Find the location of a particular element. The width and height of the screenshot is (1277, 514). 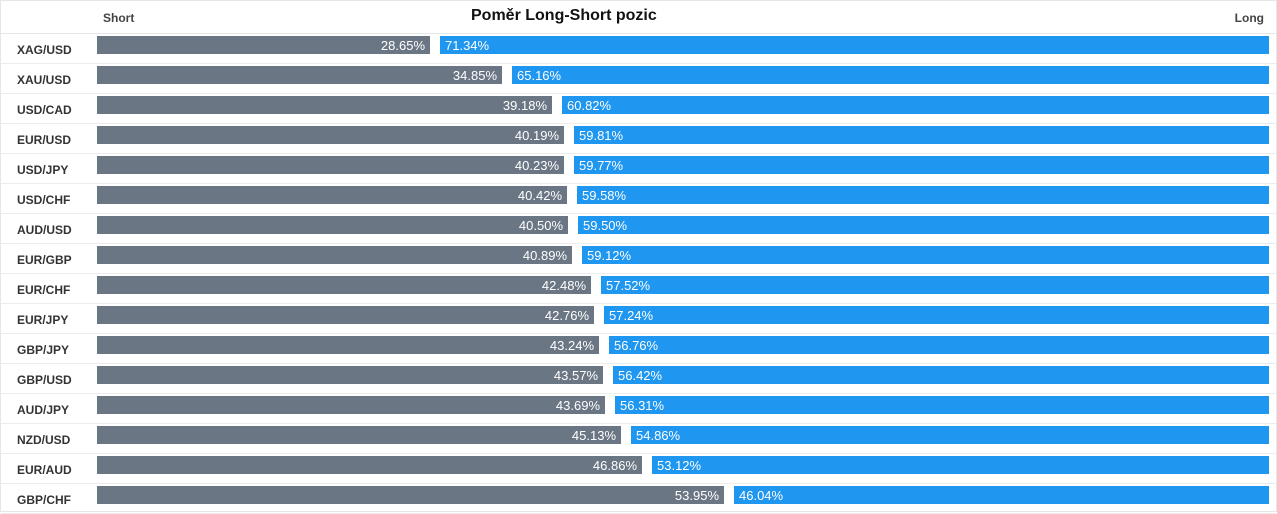

bar-row: USD/CAD 39.18% 60.82% is located at coordinates (638, 108).